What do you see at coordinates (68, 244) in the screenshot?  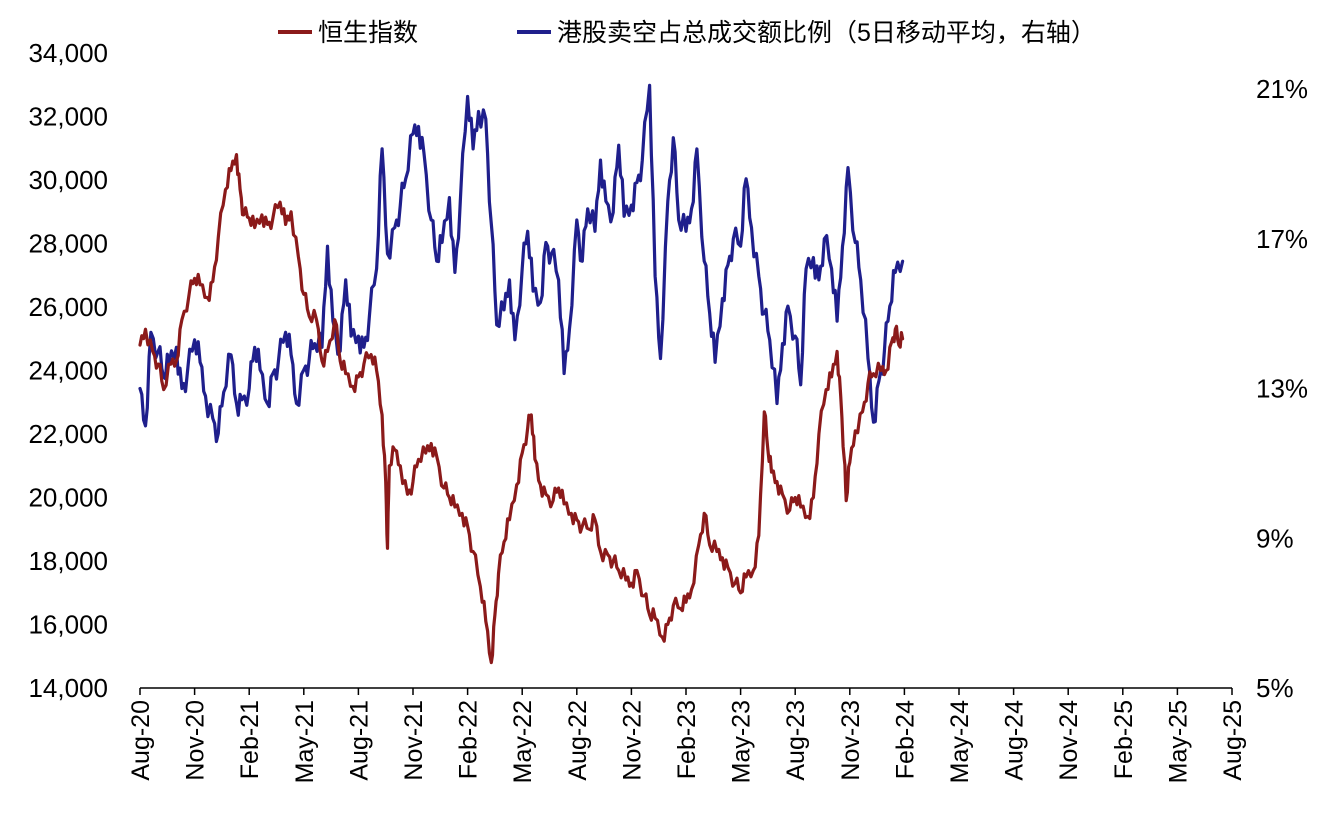 I see `y-left-tick-label: 28,000` at bounding box center [68, 244].